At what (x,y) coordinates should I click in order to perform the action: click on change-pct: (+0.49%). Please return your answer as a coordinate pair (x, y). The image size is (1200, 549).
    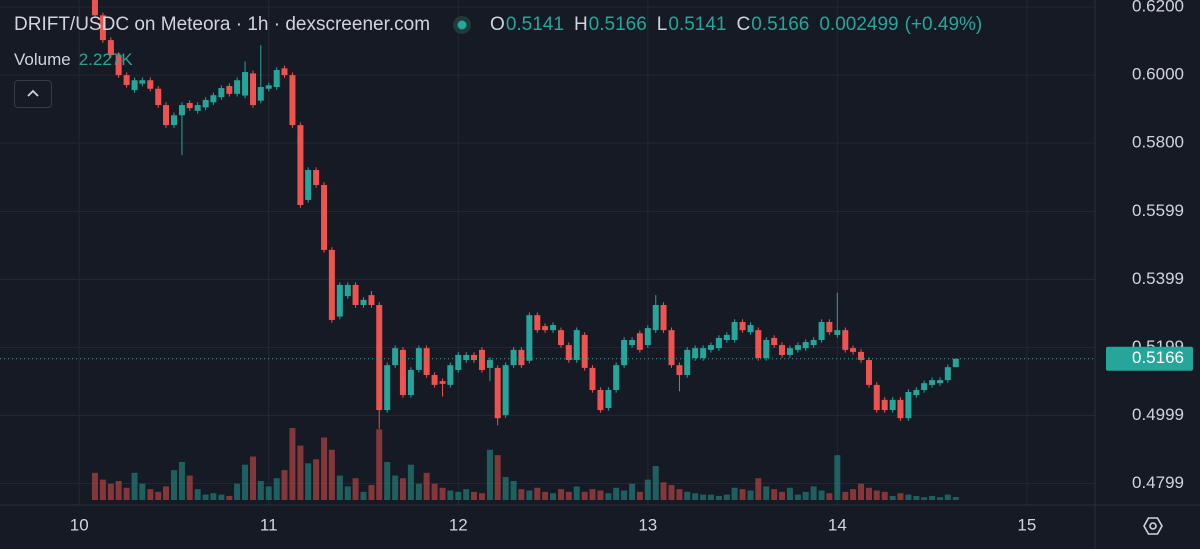
    Looking at the image, I should click on (943, 24).